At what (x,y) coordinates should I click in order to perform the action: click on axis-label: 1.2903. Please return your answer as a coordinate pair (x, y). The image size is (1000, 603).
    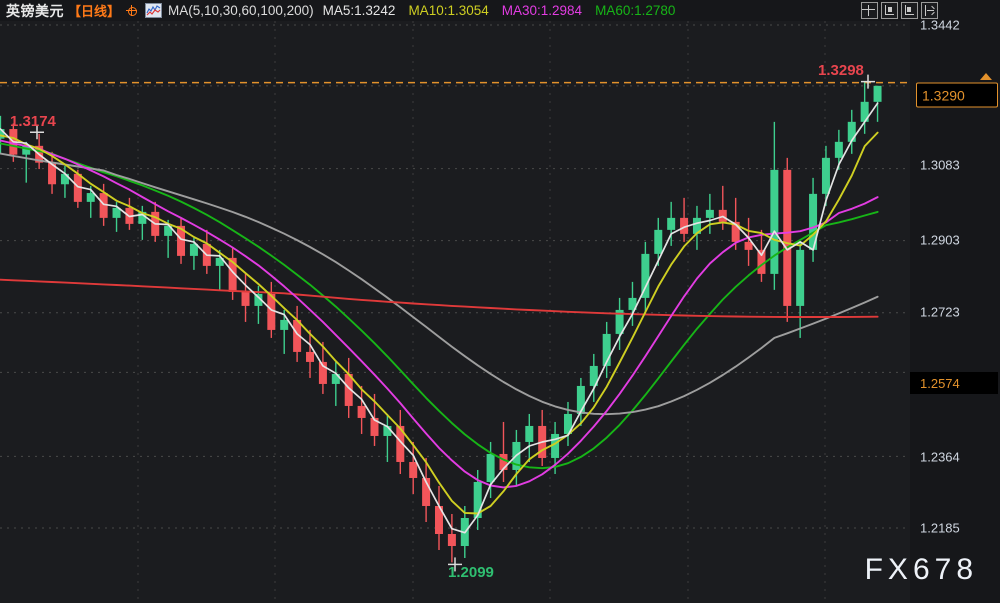
    Looking at the image, I should click on (940, 240).